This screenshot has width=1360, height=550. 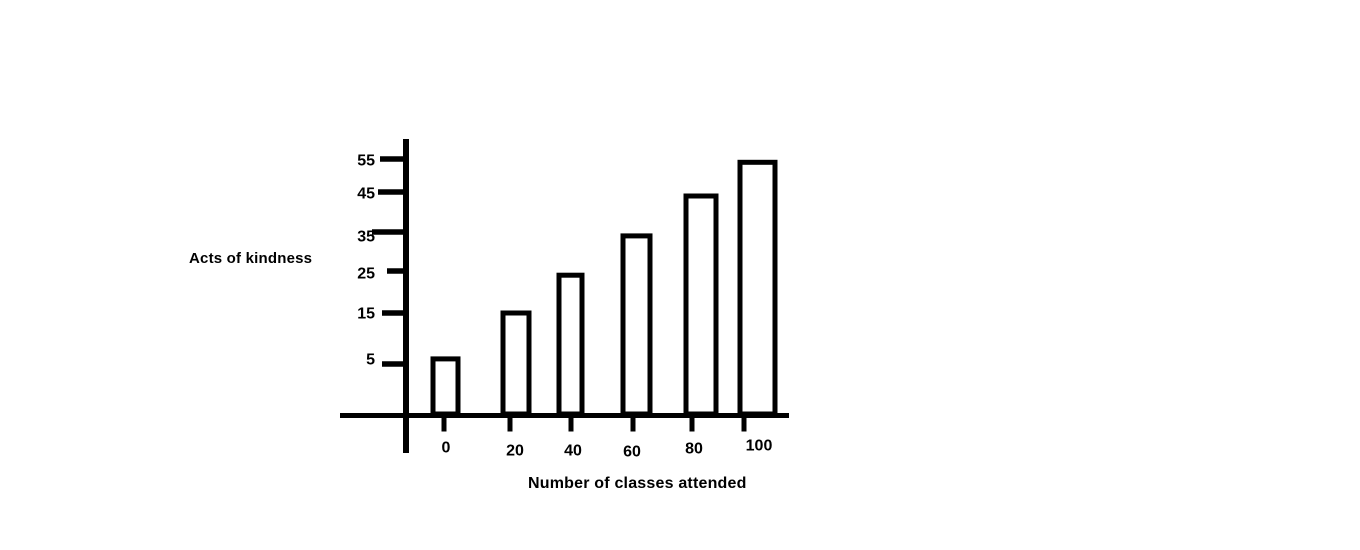 I want to click on x-axis-title: Number of classes attended, so click(x=637, y=483).